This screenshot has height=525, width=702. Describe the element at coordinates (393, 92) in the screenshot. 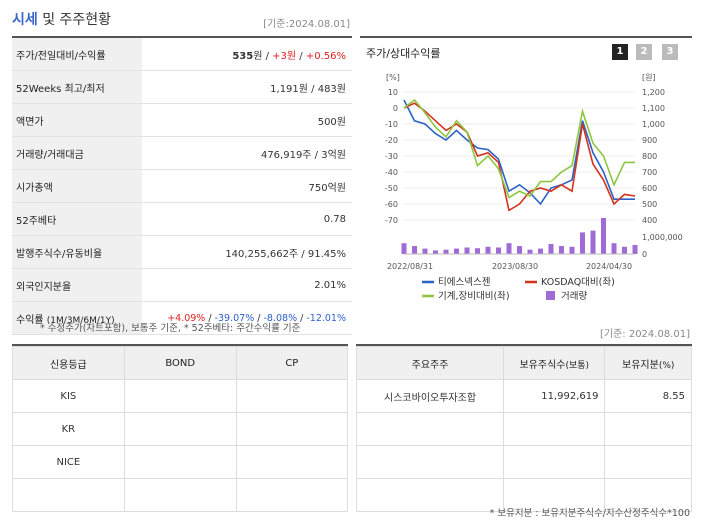

I see `left-tick-label: 10` at that location.